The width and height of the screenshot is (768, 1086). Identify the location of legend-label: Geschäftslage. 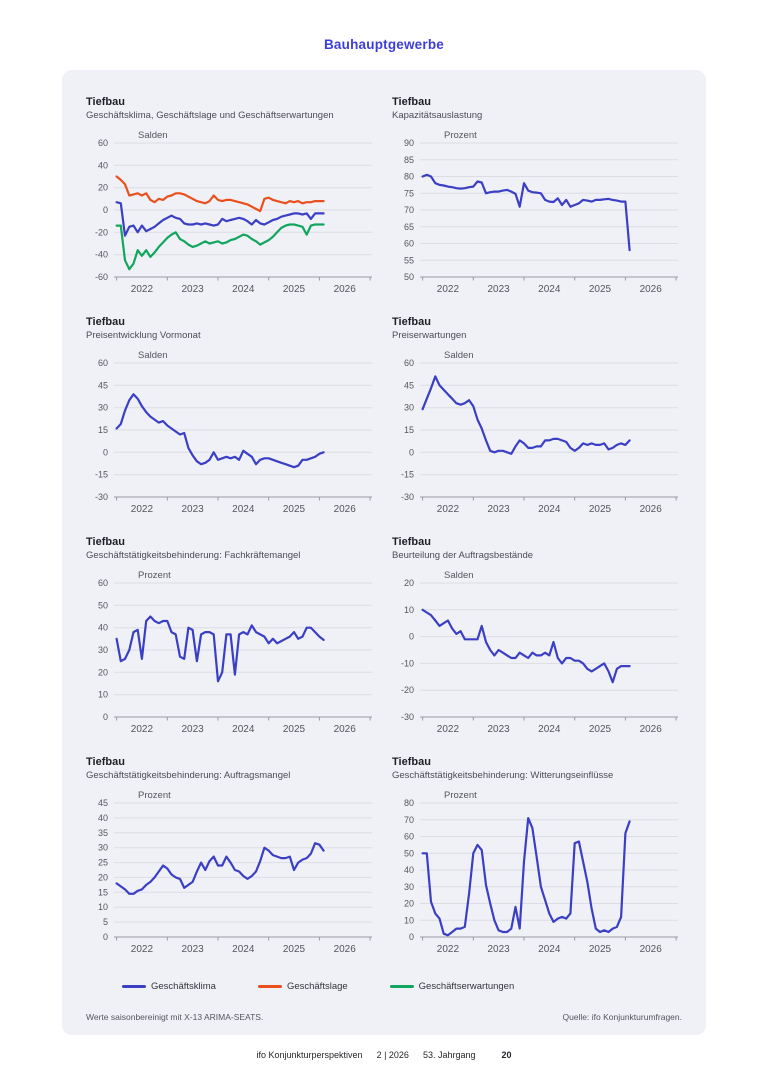
(317, 986).